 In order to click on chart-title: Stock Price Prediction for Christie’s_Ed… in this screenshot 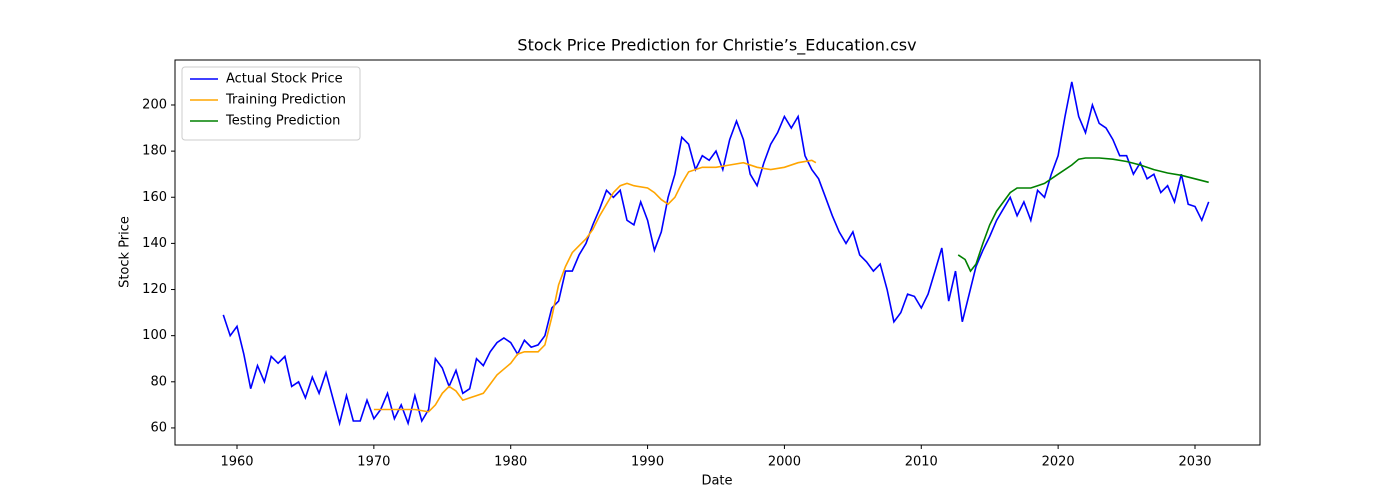, I will do `click(716, 46)`.